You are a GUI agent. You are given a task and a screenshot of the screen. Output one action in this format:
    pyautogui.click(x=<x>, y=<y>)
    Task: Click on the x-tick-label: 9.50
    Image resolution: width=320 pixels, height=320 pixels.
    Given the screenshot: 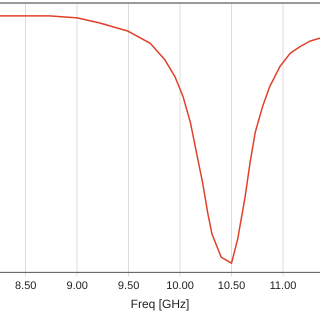 What is the action you would take?
    pyautogui.click(x=129, y=286)
    